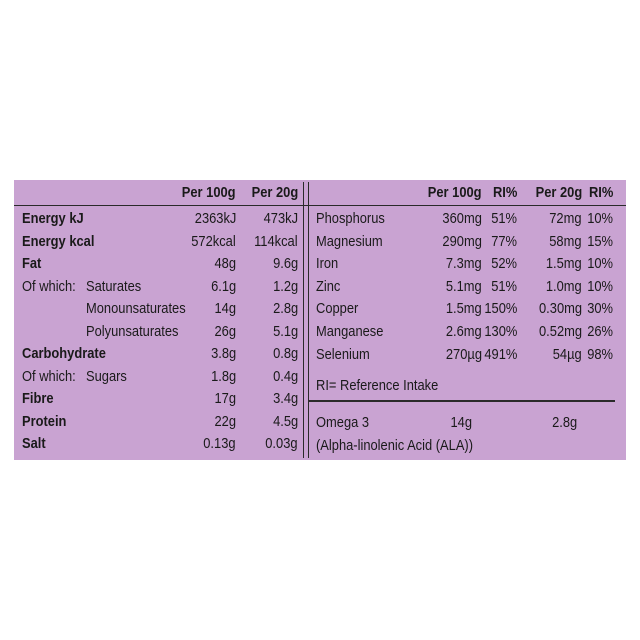 Image resolution: width=640 pixels, height=640 pixels. I want to click on cell-value: 30%, so click(600, 309).